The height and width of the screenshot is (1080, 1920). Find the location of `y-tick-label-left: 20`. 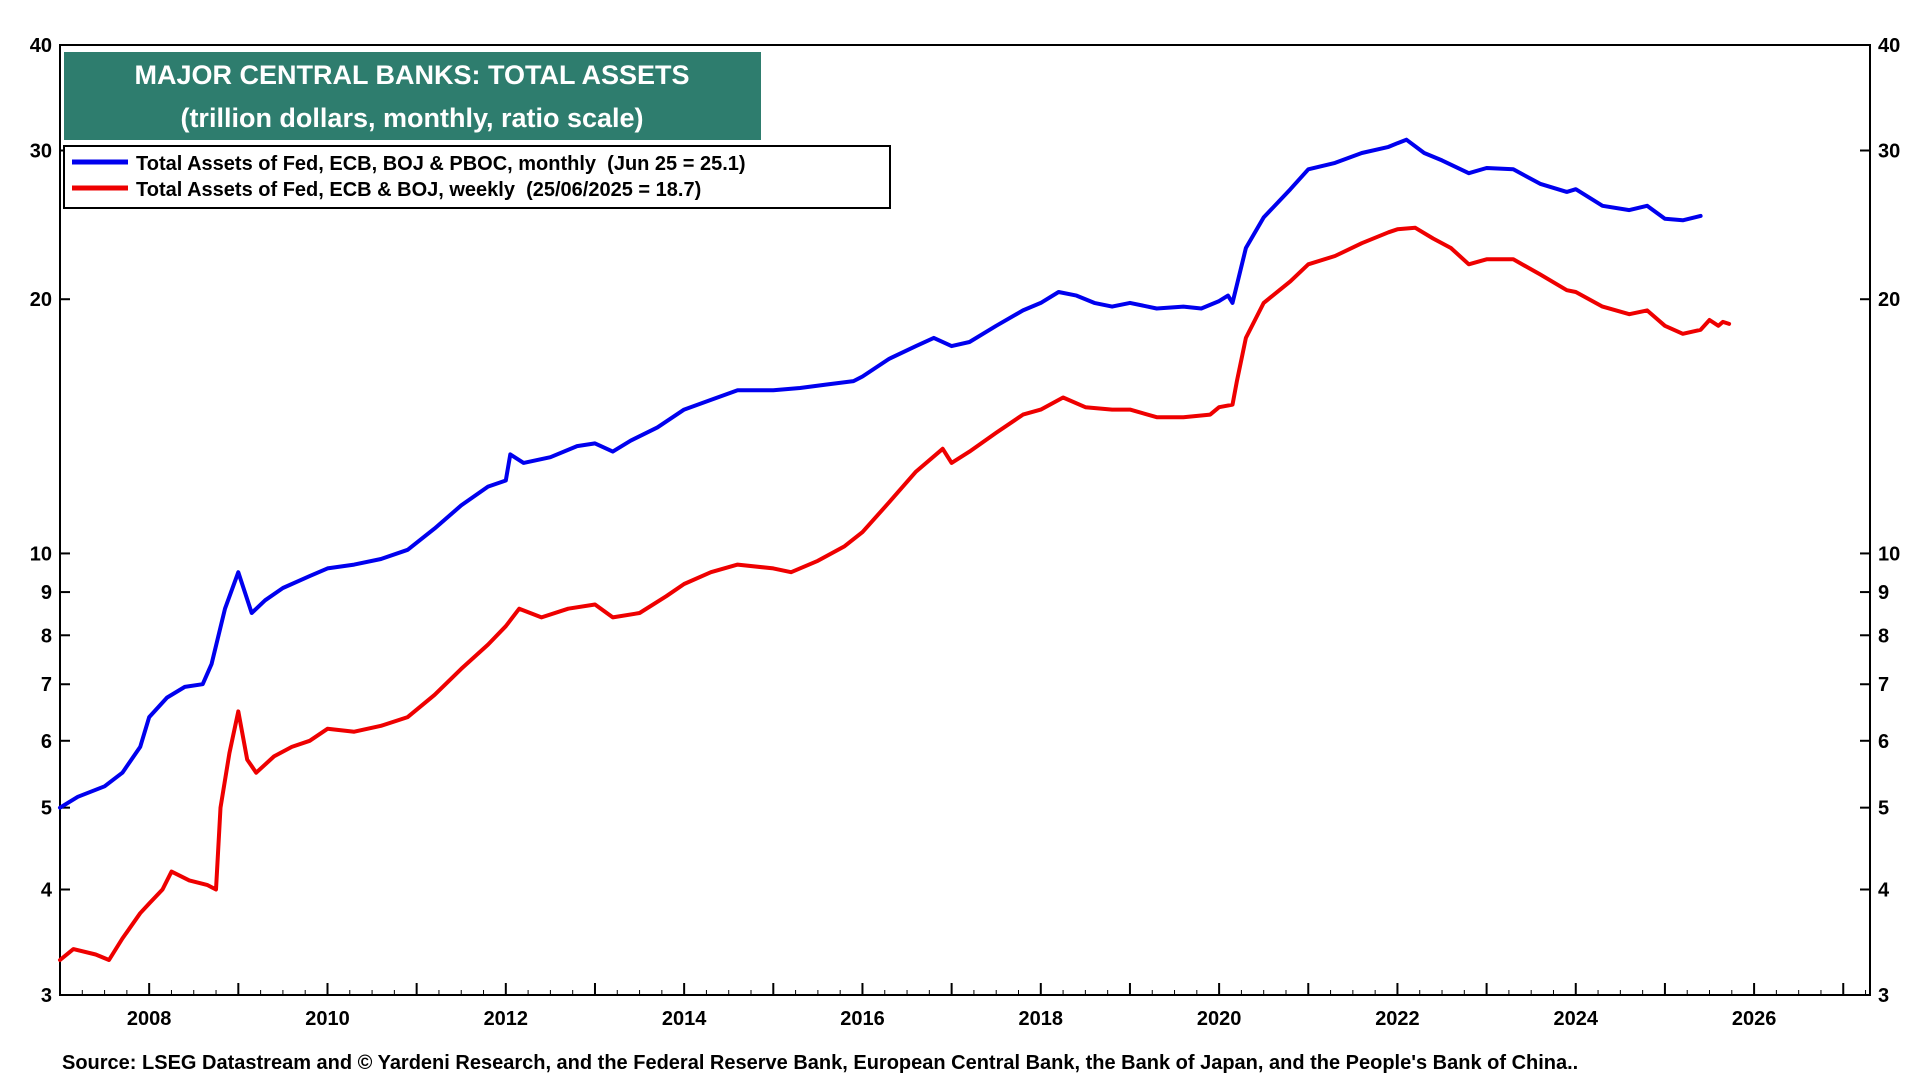

y-tick-label-left: 20 is located at coordinates (41, 300).